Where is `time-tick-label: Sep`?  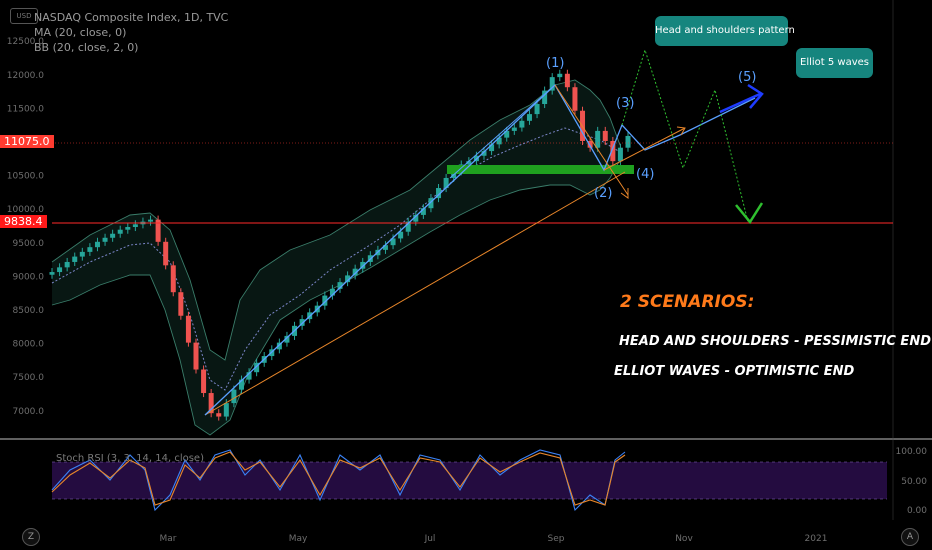
time-tick-label: Sep is located at coordinates (556, 539).